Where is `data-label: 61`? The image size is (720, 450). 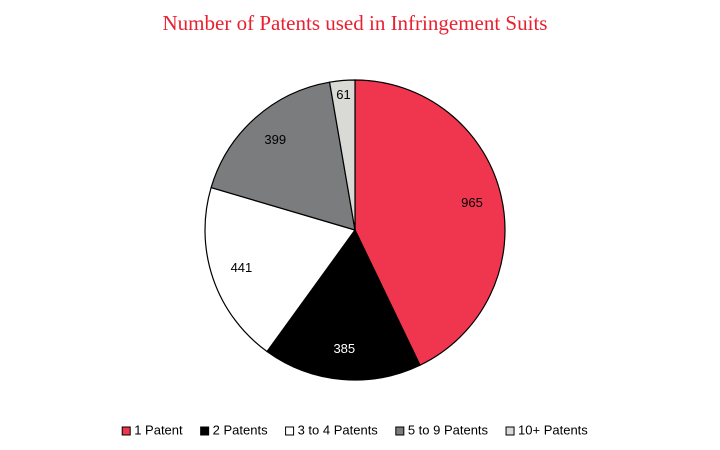
data-label: 61 is located at coordinates (343, 94).